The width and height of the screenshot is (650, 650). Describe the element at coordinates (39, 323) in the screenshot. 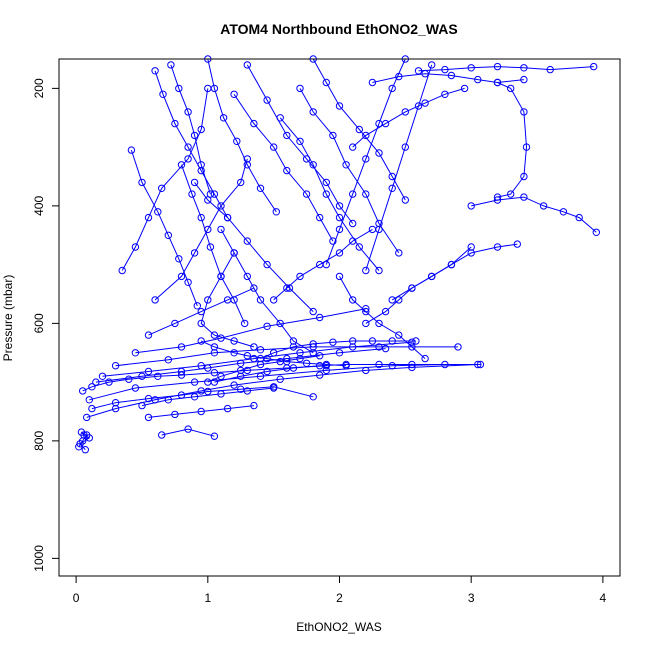

I see `y-tick-label: 600` at that location.